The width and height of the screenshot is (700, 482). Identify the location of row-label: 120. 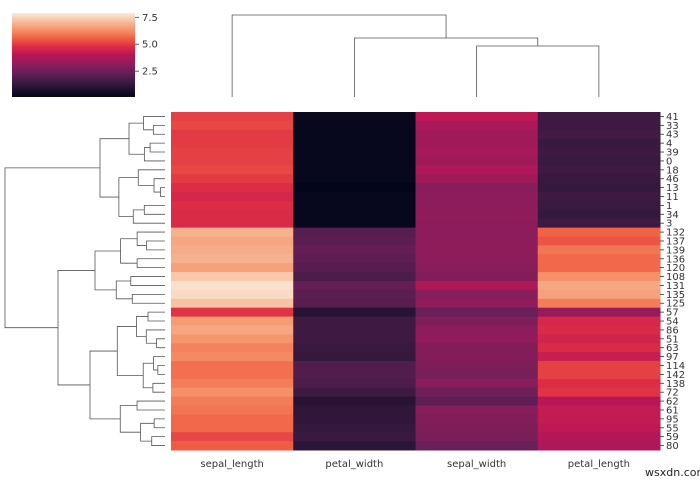
(675, 268).